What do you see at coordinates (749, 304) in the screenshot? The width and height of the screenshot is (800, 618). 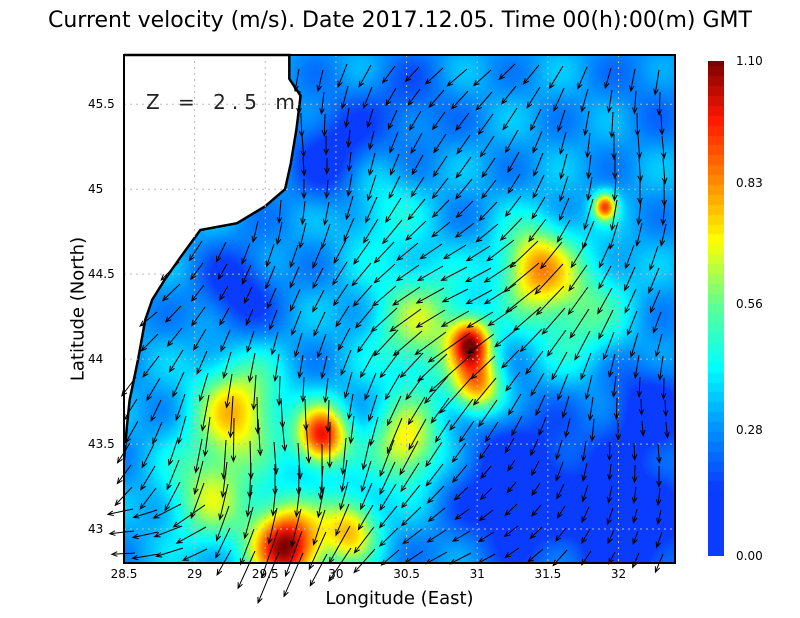 I see `colorbar-tick-label: 0.56` at bounding box center [749, 304].